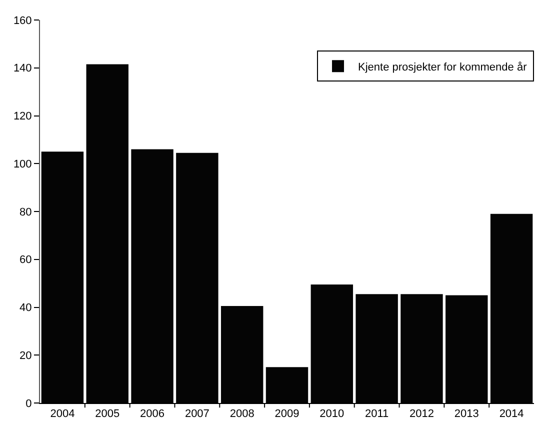  Describe the element at coordinates (511, 414) in the screenshot. I see `x-tick-label: 2014` at that location.